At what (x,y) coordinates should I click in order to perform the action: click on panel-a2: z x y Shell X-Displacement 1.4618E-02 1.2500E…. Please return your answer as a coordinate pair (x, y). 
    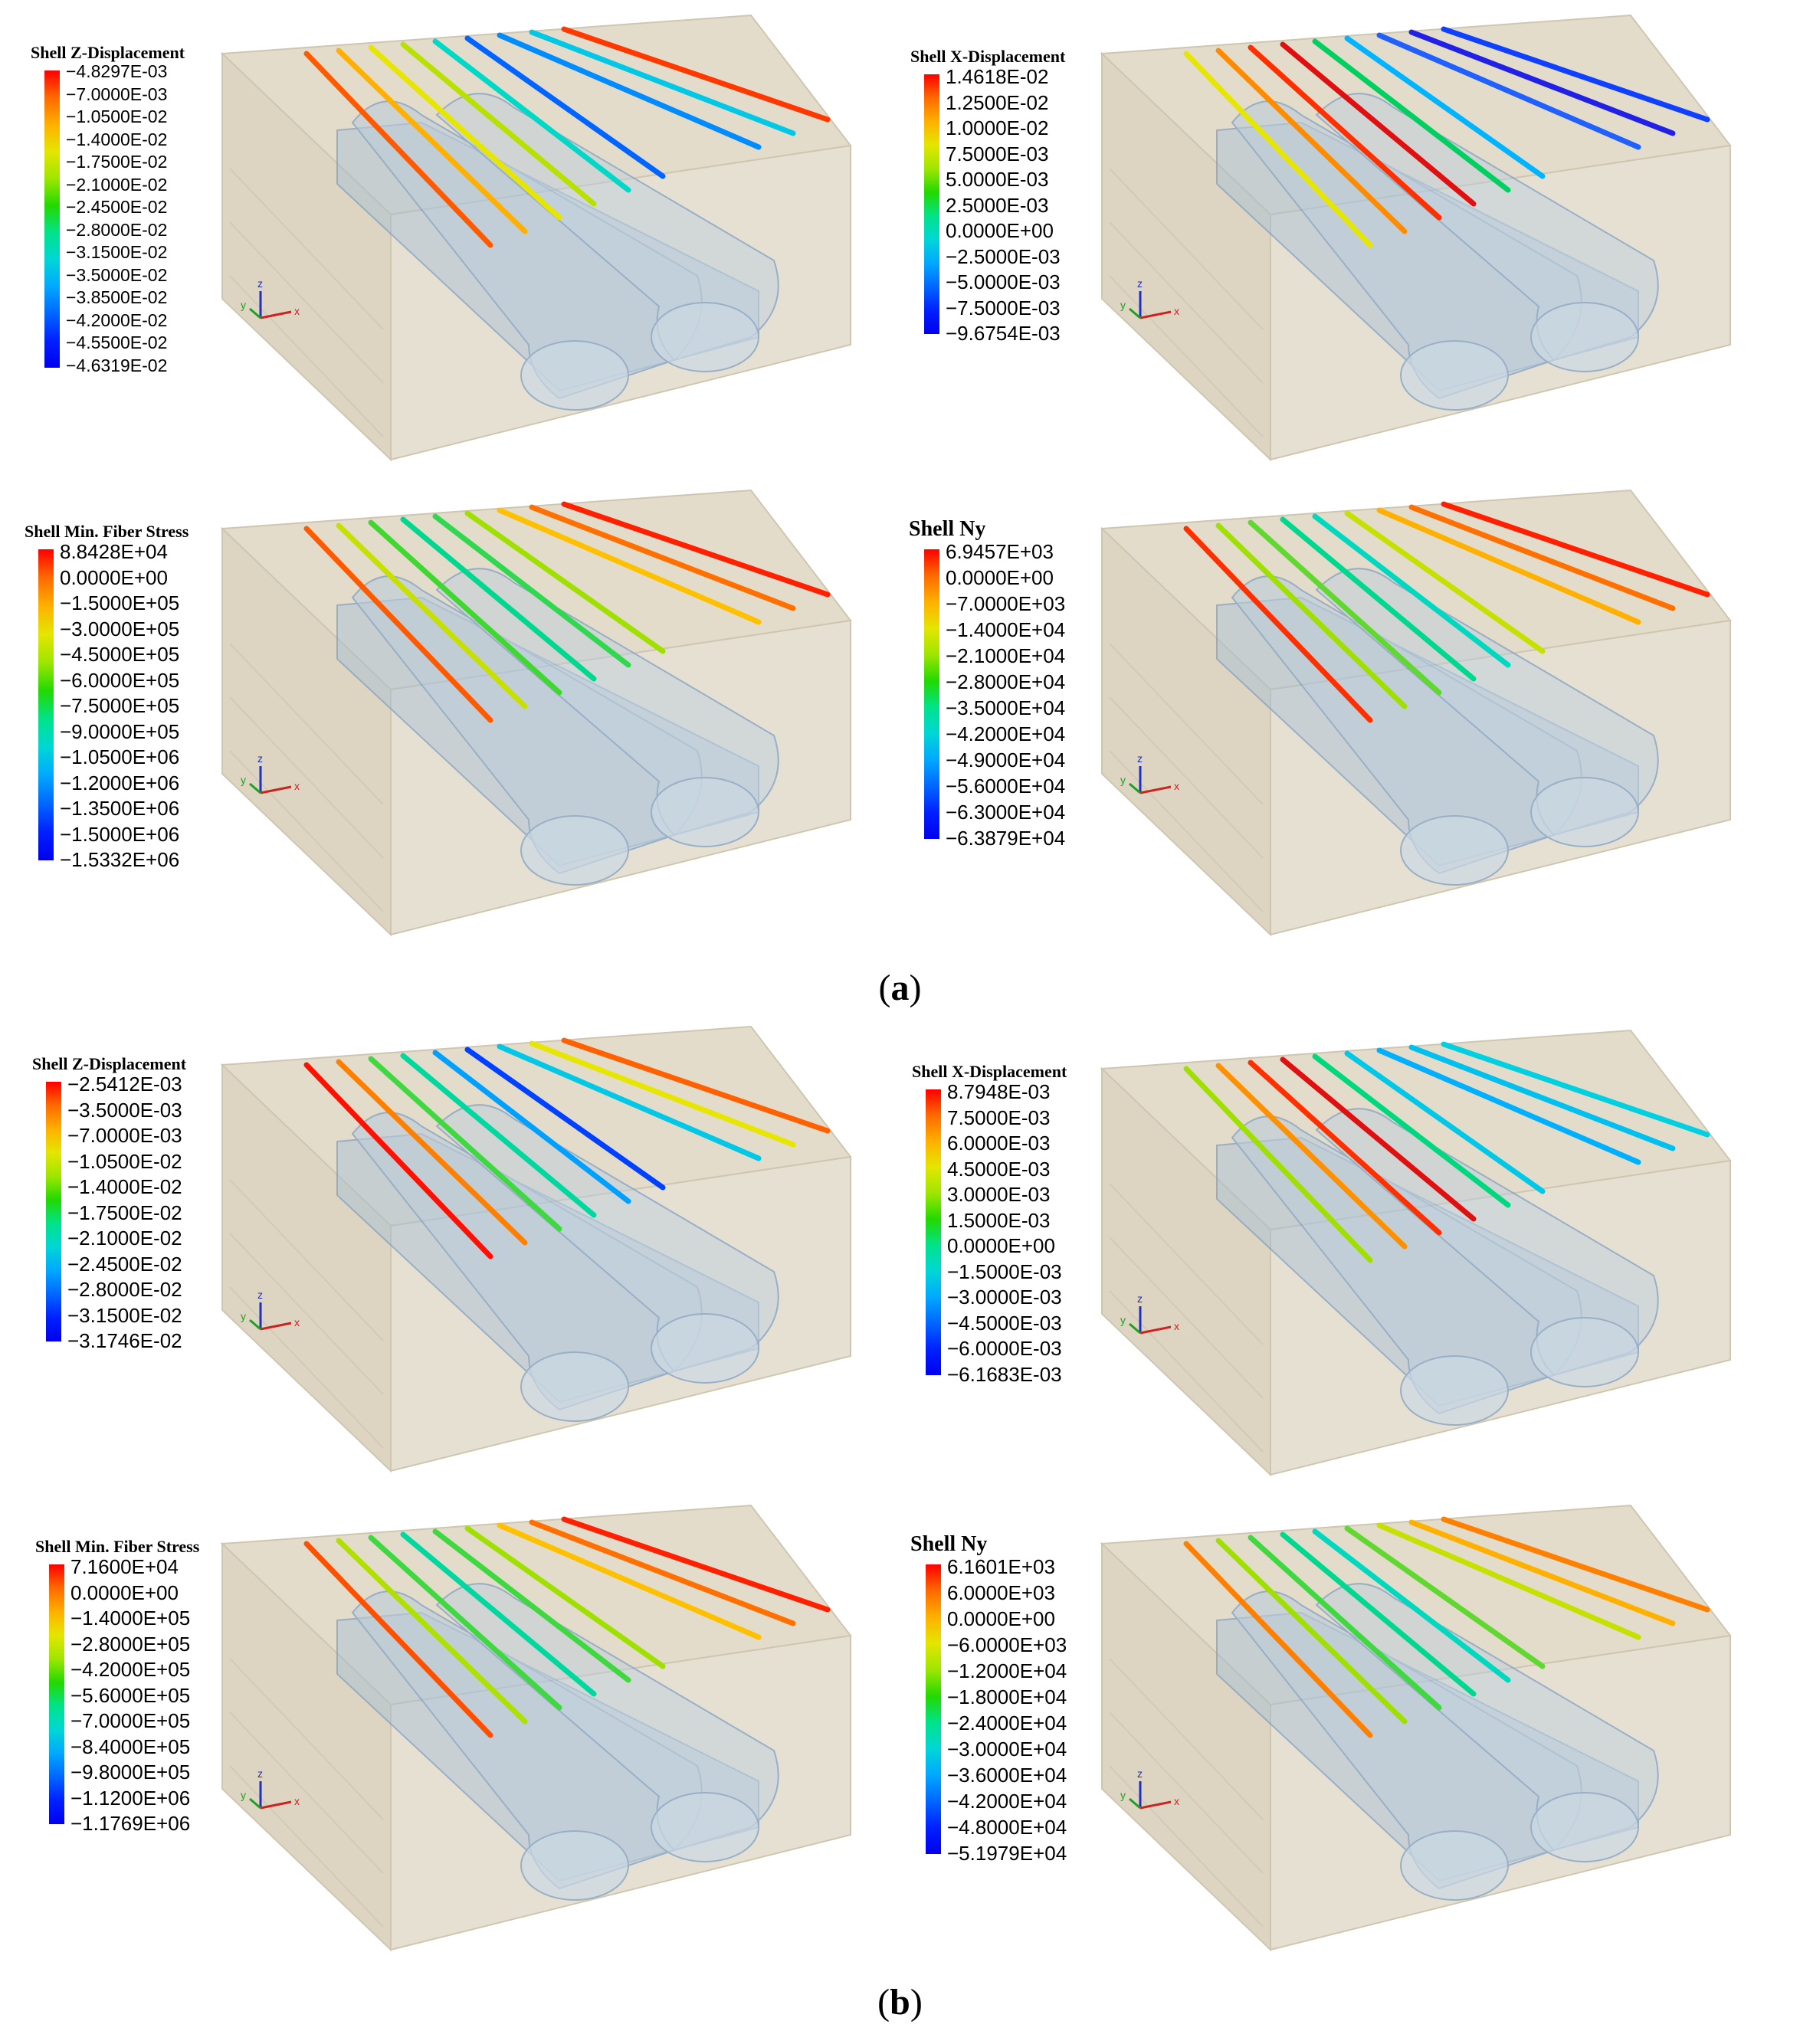
    Looking at the image, I should click on (1343, 248).